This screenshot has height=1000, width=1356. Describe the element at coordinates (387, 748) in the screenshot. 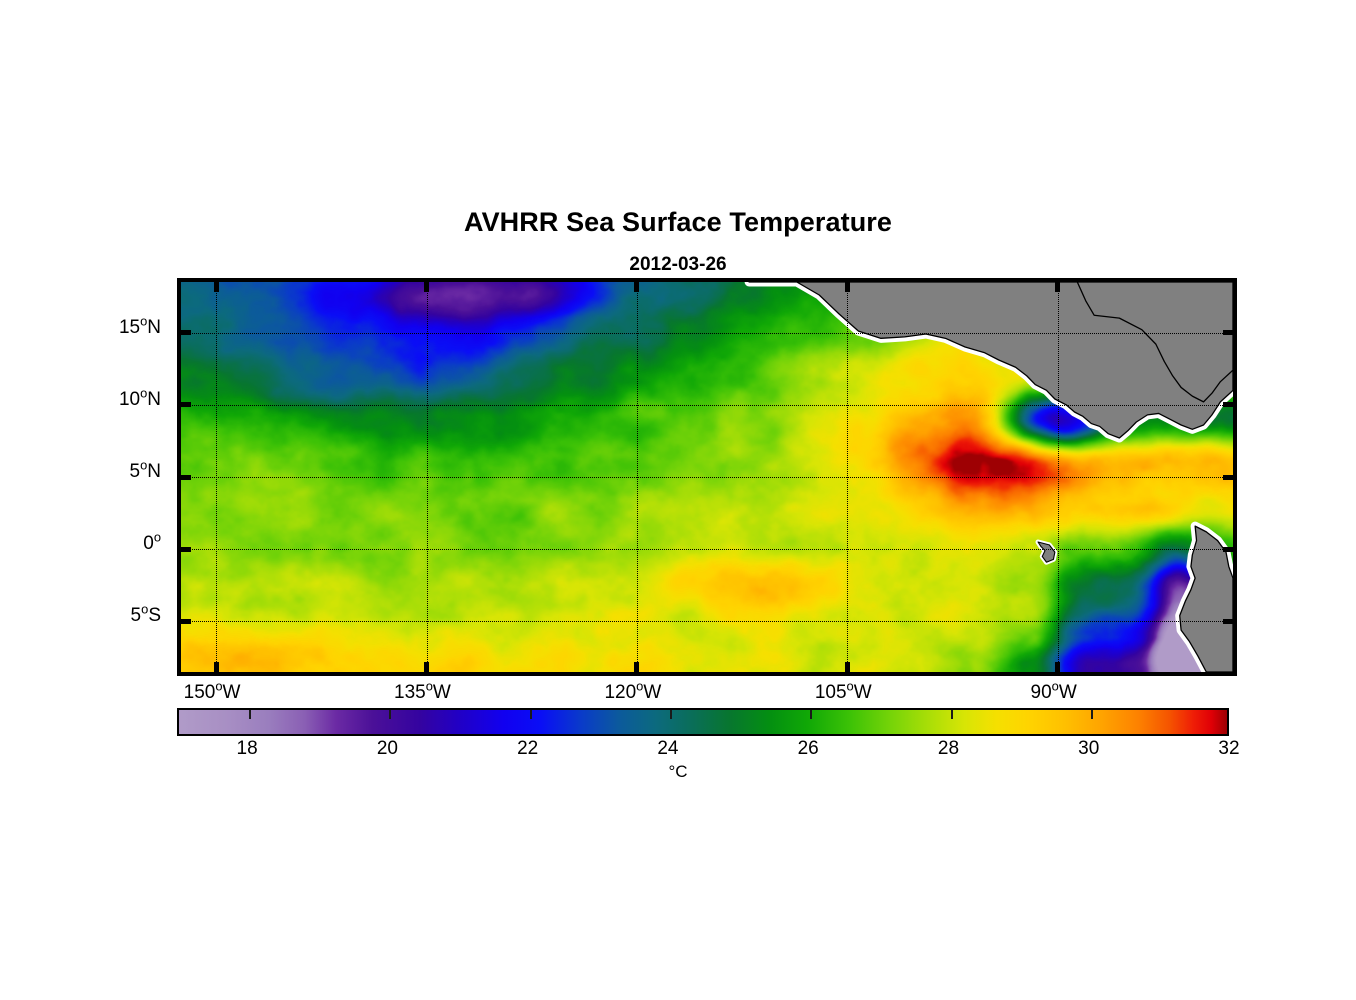

I see `colorbar-tick-label: 20` at that location.